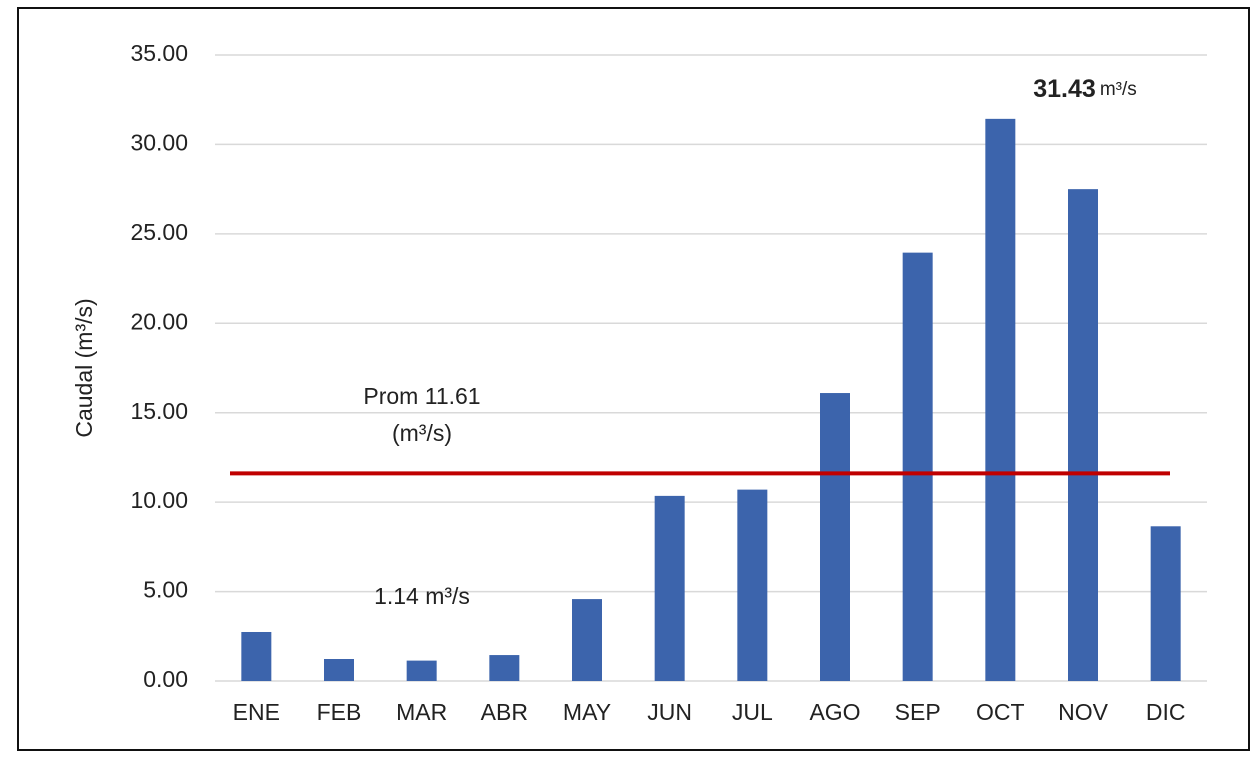 The width and height of the screenshot is (1253, 759). What do you see at coordinates (504, 712) in the screenshot?
I see `x-tick-label: ABR` at bounding box center [504, 712].